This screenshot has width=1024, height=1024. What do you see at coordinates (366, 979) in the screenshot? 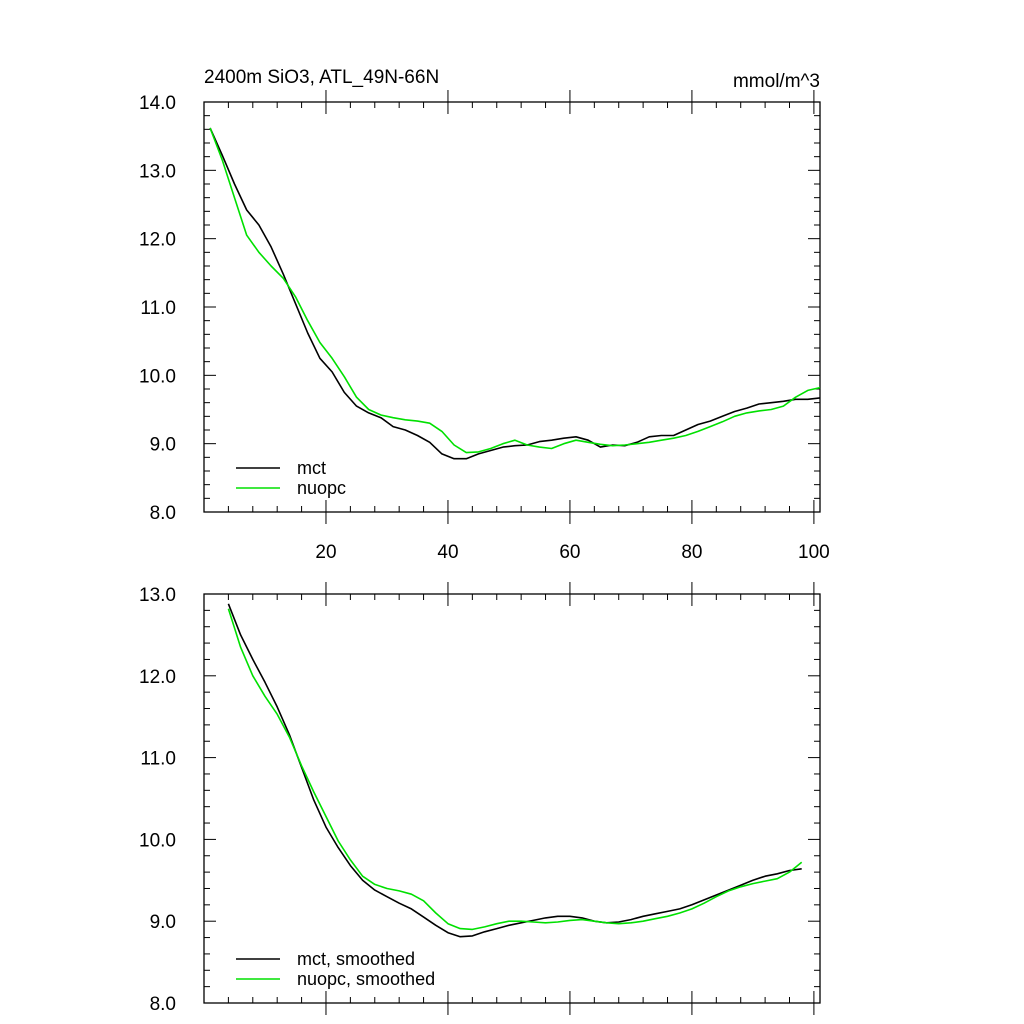
I see `legend-label: nuopc, smoothed` at bounding box center [366, 979].